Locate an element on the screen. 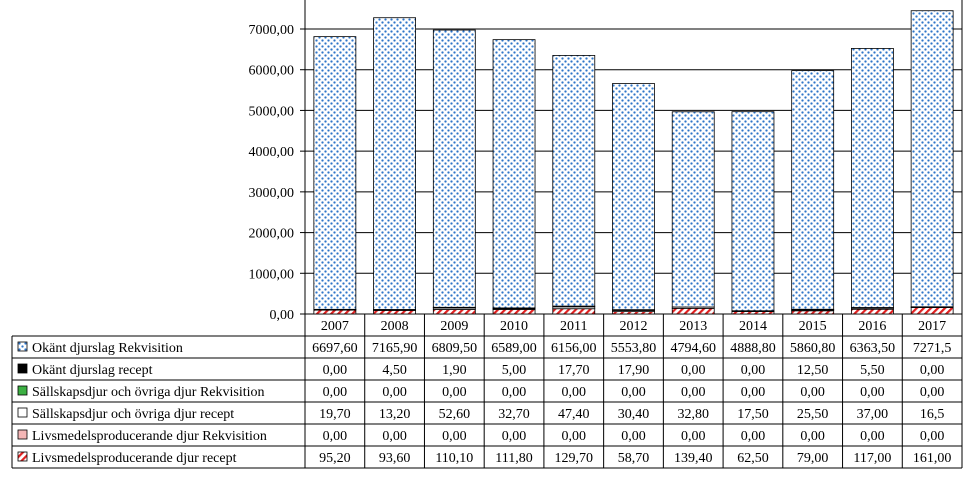 This screenshot has width=966, height=491. data-label: 13,20 is located at coordinates (395, 414).